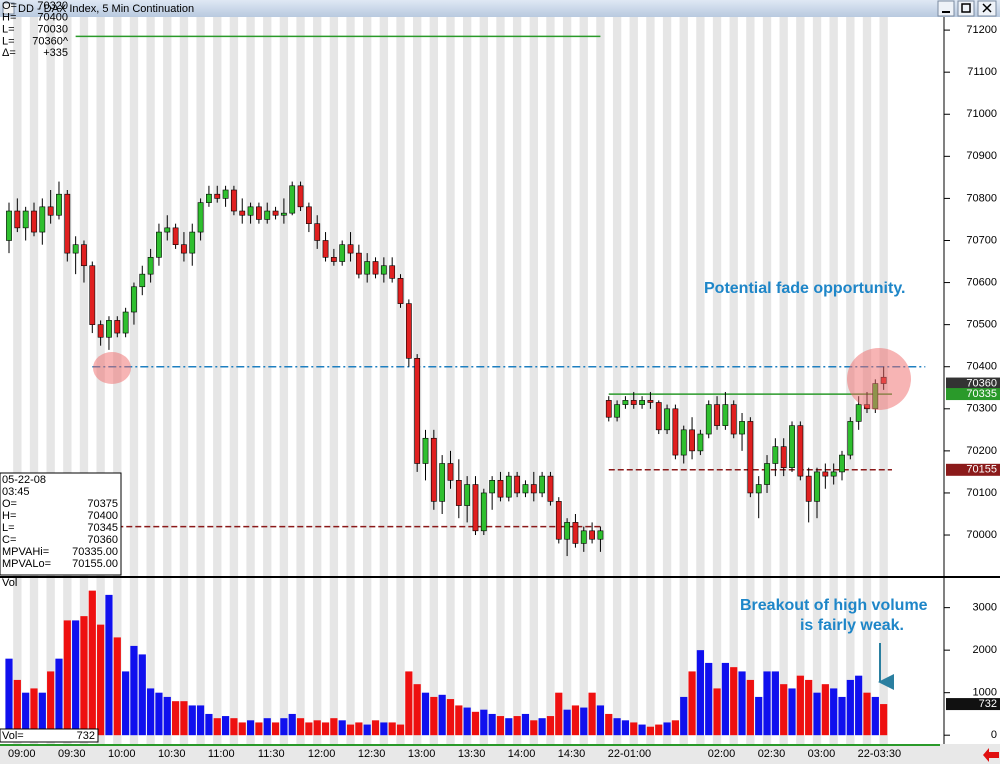  Describe the element at coordinates (102, 540) in the screenshot. I see `readout-value: 70360` at that location.